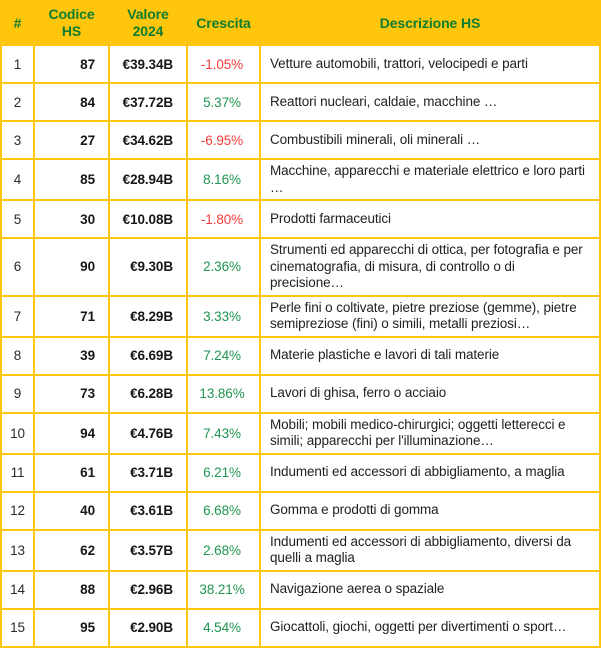 The width and height of the screenshot is (601, 651). What do you see at coordinates (223, 627) in the screenshot?
I see `growth-cell: 4.54%` at bounding box center [223, 627].